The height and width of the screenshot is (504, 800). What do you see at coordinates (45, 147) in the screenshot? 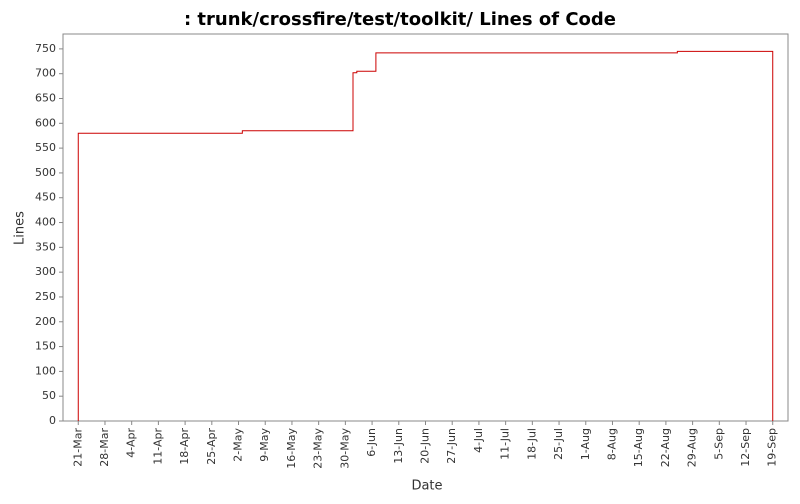
I see `y-tick-label: 550` at bounding box center [45, 147].